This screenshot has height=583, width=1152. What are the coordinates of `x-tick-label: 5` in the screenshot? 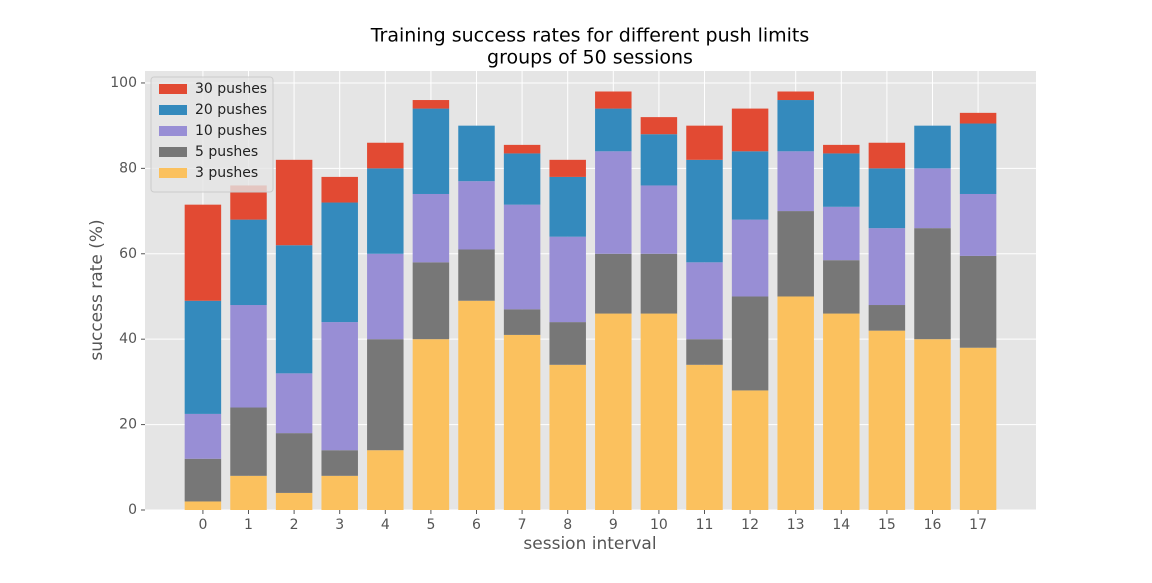 It's located at (430, 525).